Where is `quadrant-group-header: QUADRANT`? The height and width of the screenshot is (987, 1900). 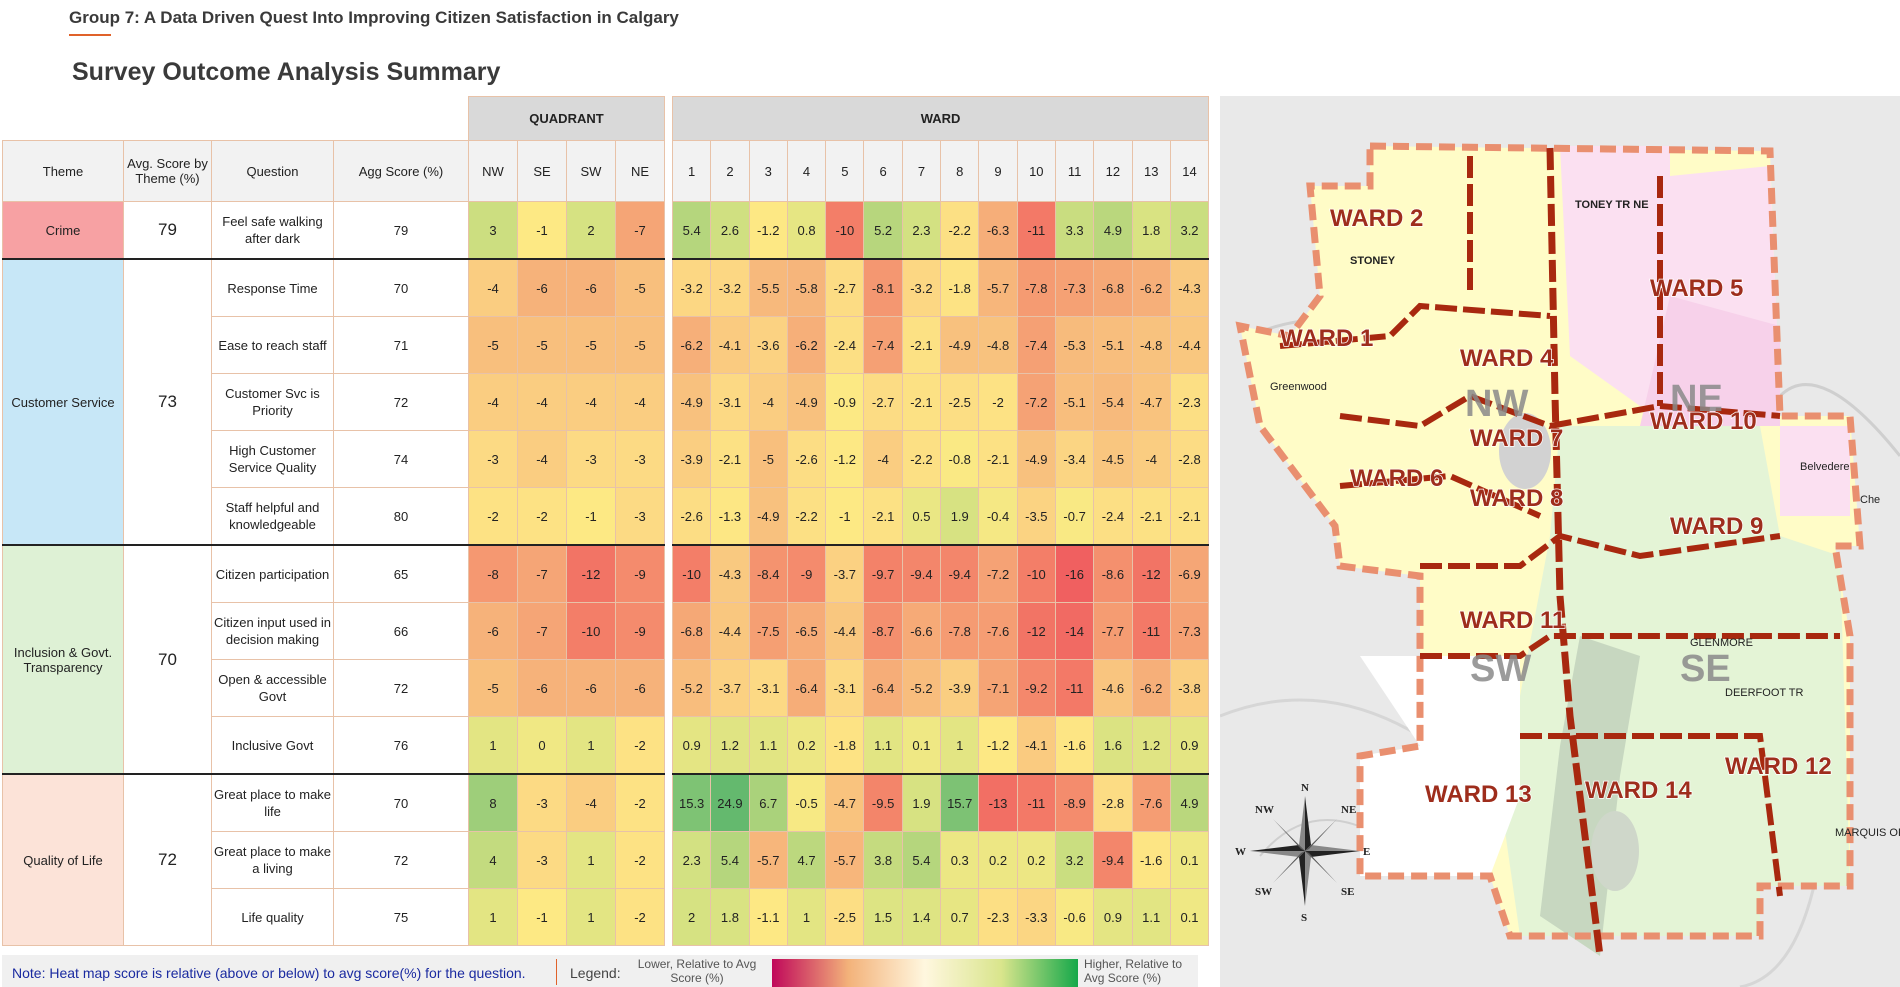 quadrant-group-header: QUADRANT is located at coordinates (566, 118).